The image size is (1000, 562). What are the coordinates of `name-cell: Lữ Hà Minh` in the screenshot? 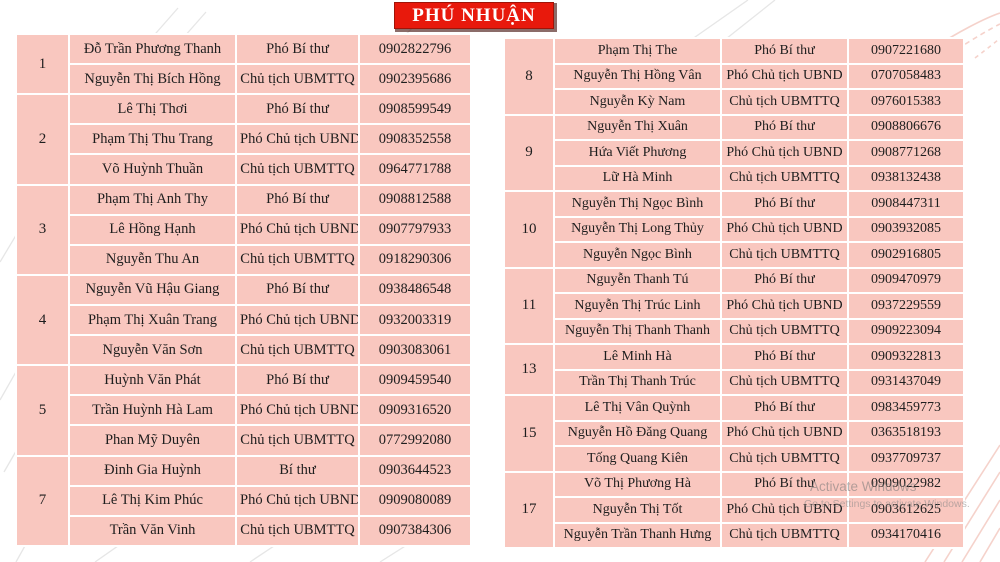 It's located at (637, 178).